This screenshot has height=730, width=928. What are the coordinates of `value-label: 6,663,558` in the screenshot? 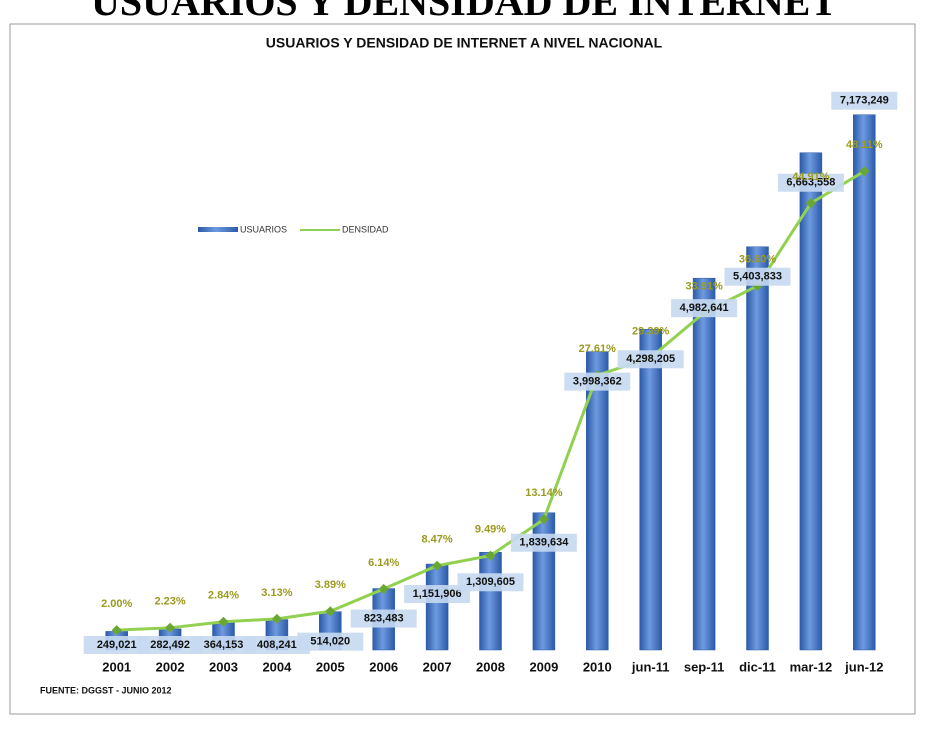 It's located at (810, 183).